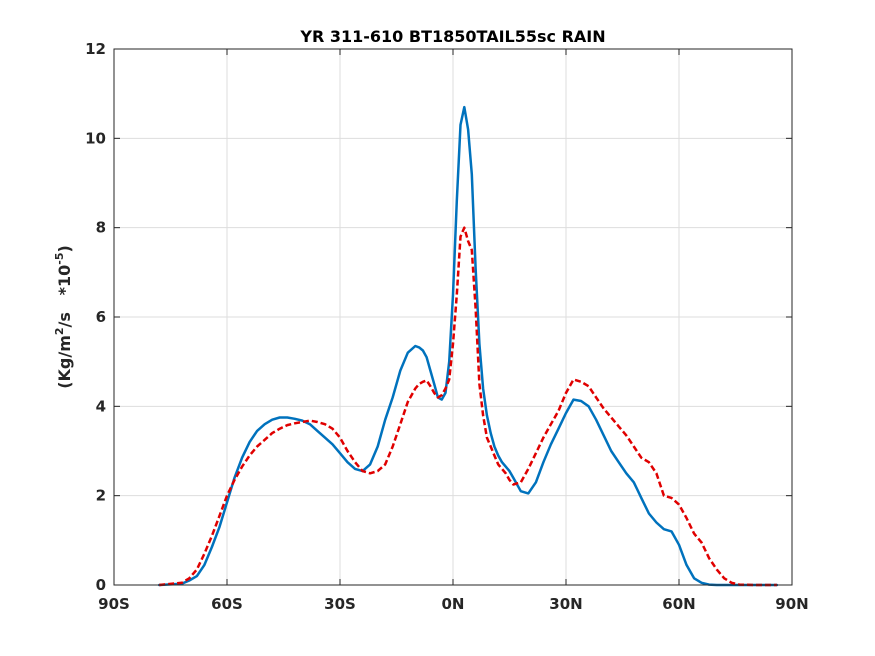  What do you see at coordinates (565, 604) in the screenshot?
I see `x-tick-label: 30N` at bounding box center [565, 604].